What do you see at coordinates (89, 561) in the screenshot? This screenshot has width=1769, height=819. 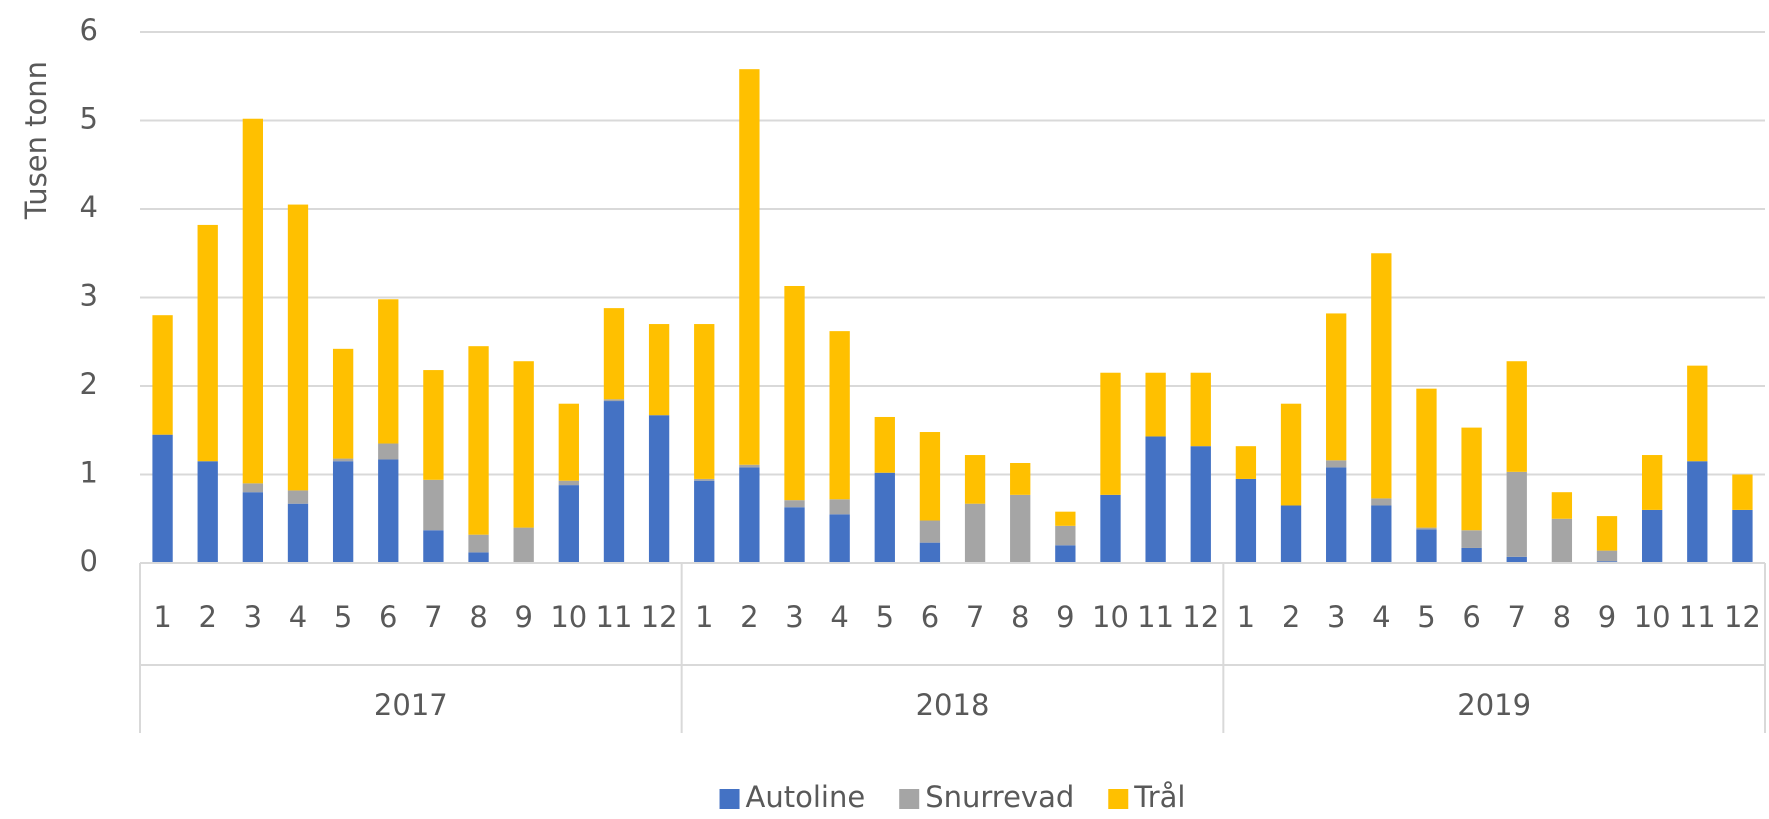 I see `y-tick-label: 0` at bounding box center [89, 561].